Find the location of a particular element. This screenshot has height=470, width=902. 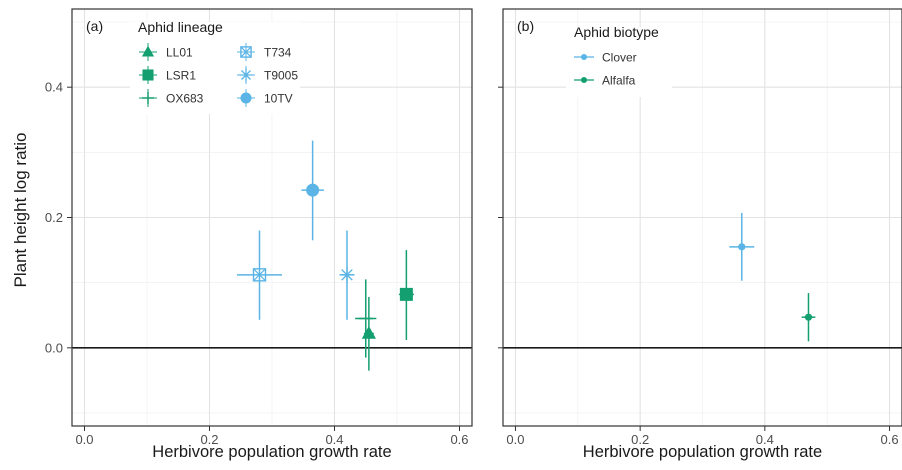

legend: Aphid lineage LL01 LSR1 OX683 T734 T9005 10TV is located at coordinates (215, 66).